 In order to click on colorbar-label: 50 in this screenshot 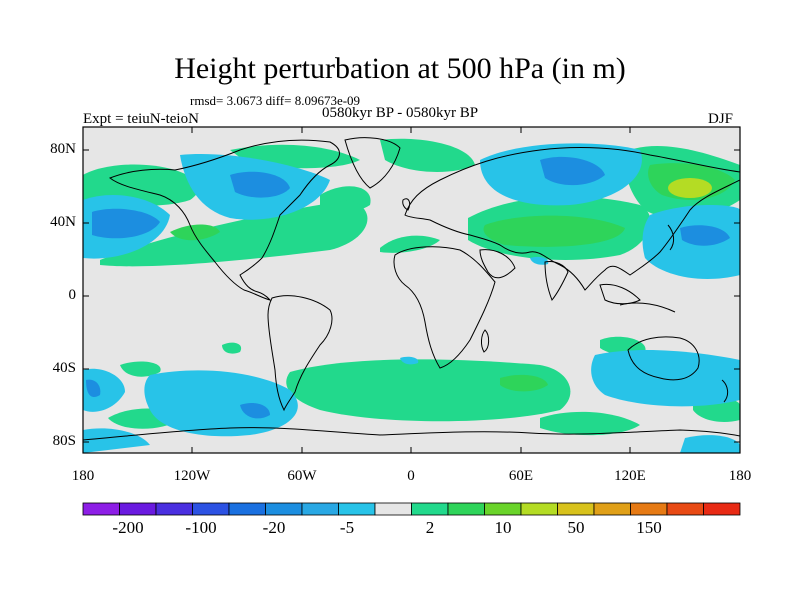, I will do `click(576, 527)`.